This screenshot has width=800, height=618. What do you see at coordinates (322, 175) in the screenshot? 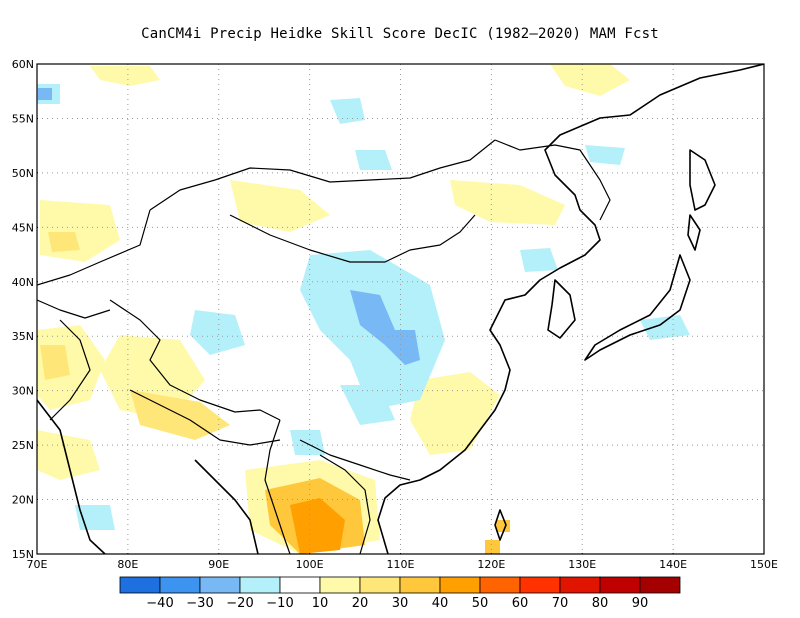
I see `border-russia-mongolia` at bounding box center [322, 175].